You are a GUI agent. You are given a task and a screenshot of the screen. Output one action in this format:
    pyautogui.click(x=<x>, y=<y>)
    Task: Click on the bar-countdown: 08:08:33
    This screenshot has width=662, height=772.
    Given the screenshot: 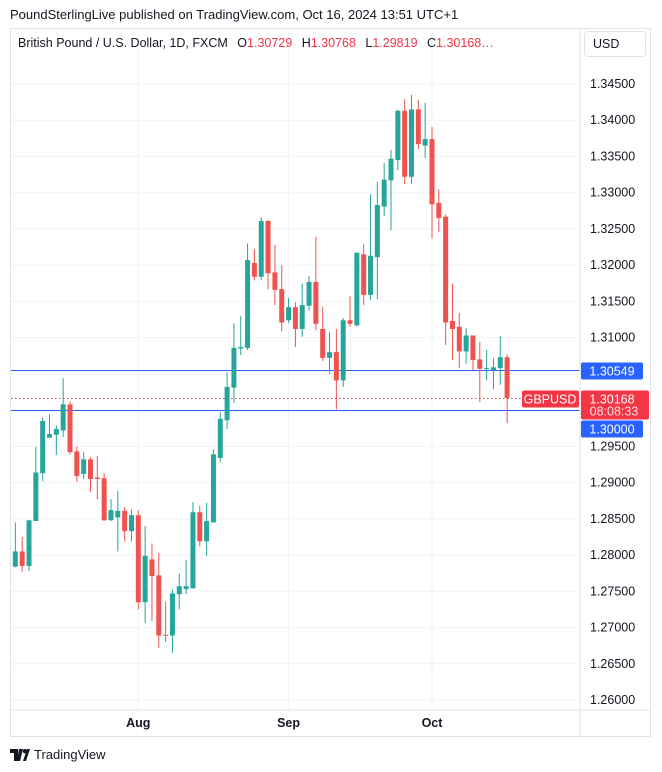 What is the action you would take?
    pyautogui.click(x=614, y=412)
    